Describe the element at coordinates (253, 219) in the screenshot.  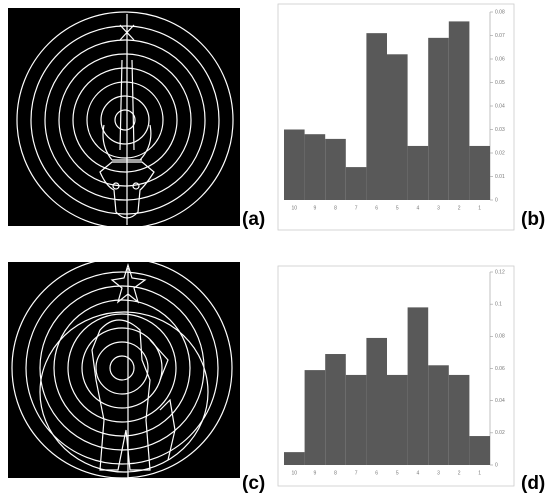
I see `panel-label: (a)` at that location.